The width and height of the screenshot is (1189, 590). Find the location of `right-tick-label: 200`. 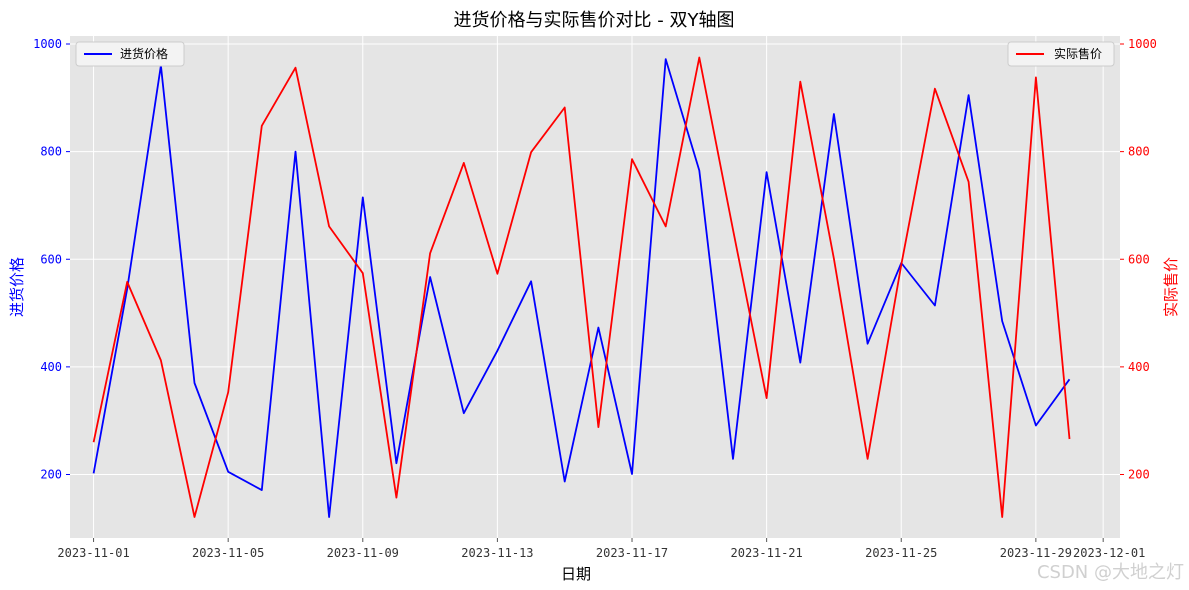

right-tick-label: 200 is located at coordinates (1139, 475).